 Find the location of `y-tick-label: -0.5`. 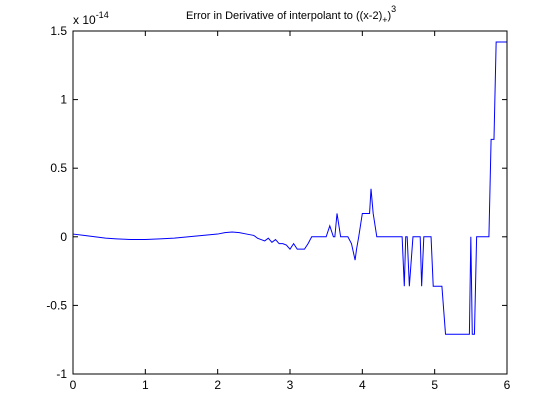

y-tick-label: -0.5 is located at coordinates (56, 305).